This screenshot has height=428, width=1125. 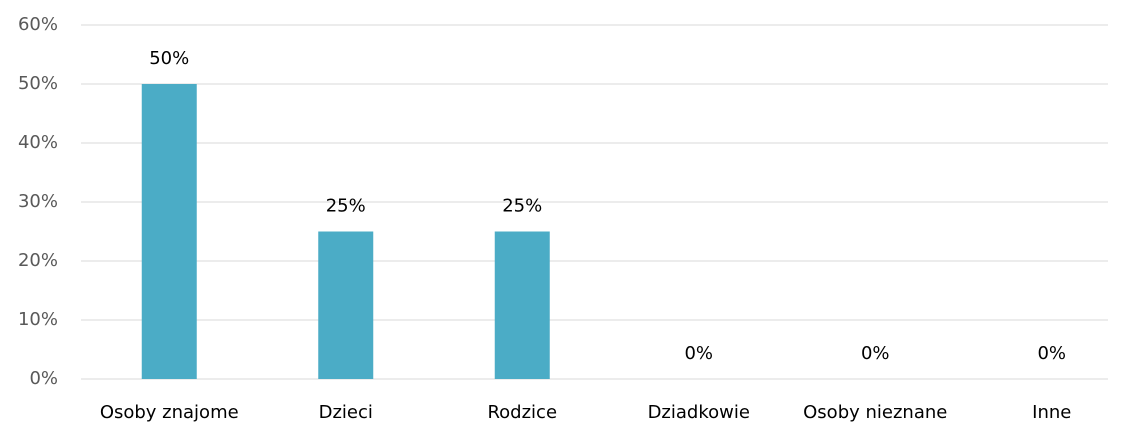 What do you see at coordinates (38, 319) in the screenshot?
I see `y-tick-label: 10%` at bounding box center [38, 319].